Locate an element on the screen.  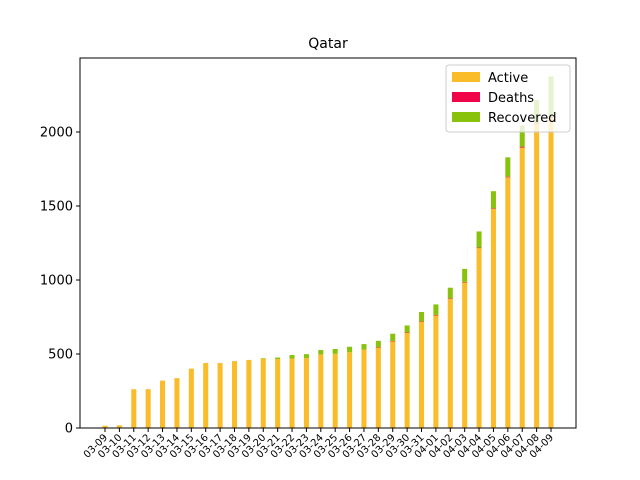
y-tick-label-1500: 1500 is located at coordinates (56, 207).